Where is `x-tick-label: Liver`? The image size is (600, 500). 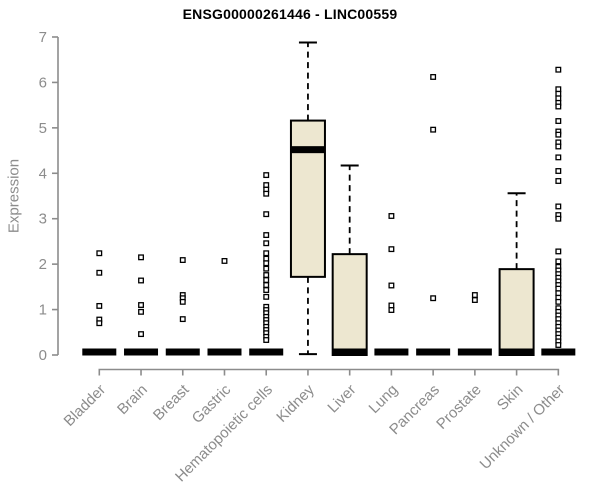
x-tick-label: Liver is located at coordinates (341, 398).